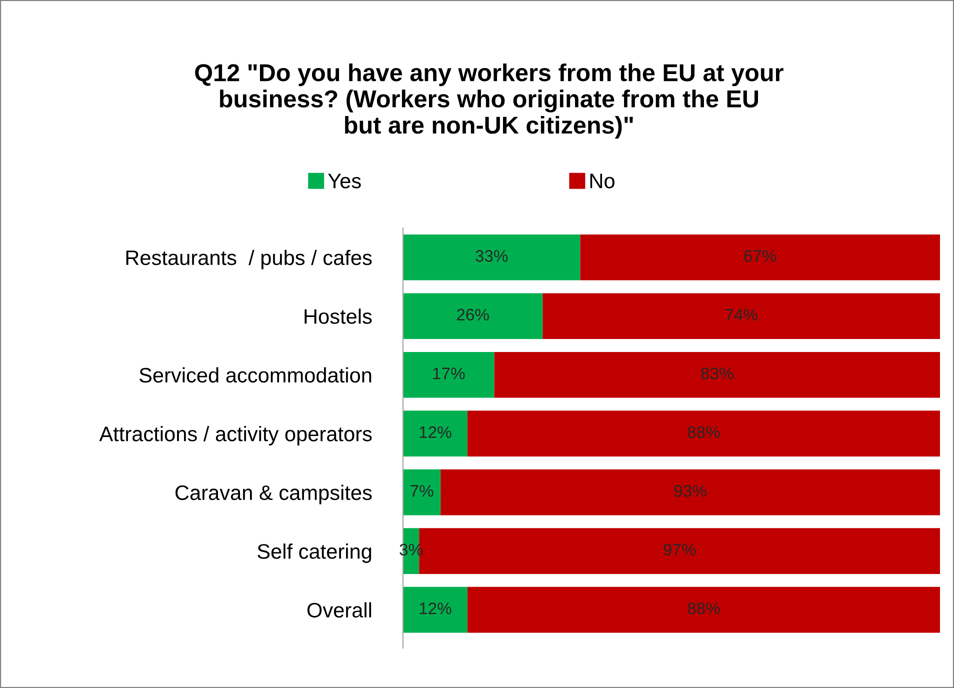 The width and height of the screenshot is (954, 688). What do you see at coordinates (680, 550) in the screenshot?
I see `data-label: 97%` at bounding box center [680, 550].